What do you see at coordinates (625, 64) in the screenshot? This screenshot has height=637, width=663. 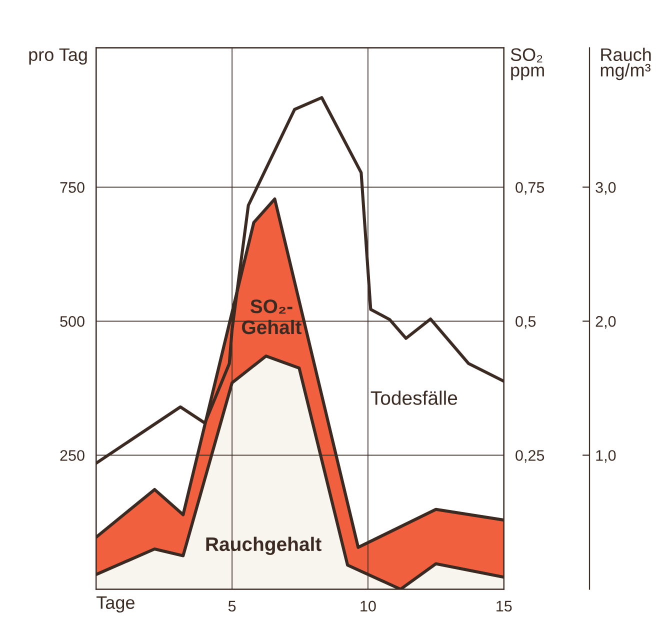 I see `y3-axis-title: Rauch mg/m³` at bounding box center [625, 64].